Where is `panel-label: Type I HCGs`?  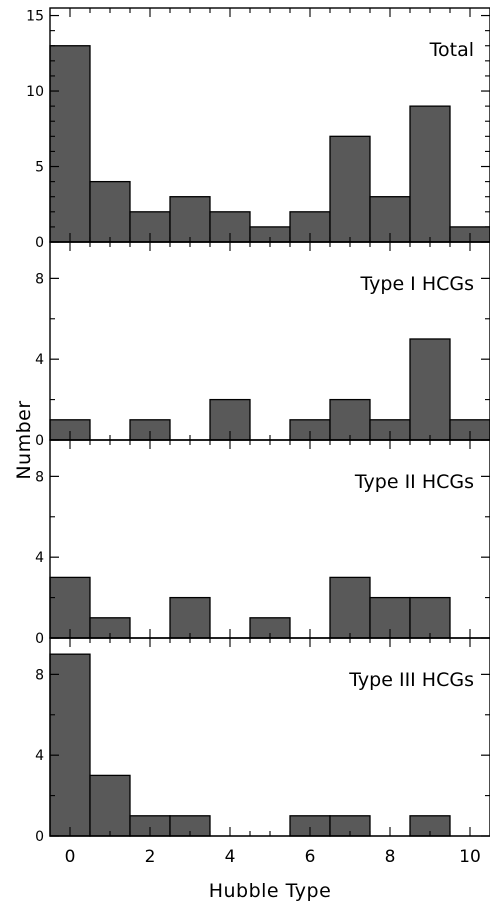
panel-label: Type I HCGs is located at coordinates (417, 284).